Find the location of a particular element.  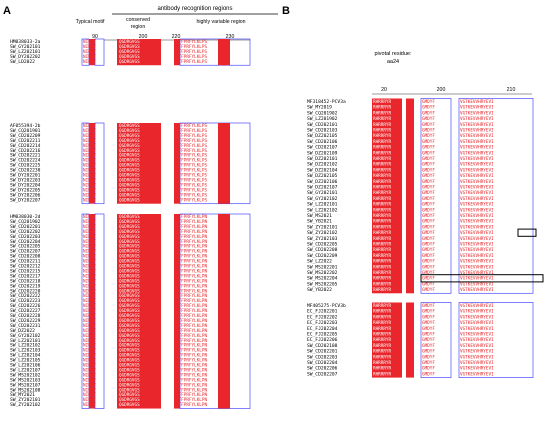

sequence-name-b: SW_CD202101 is located at coordinates (322, 125).